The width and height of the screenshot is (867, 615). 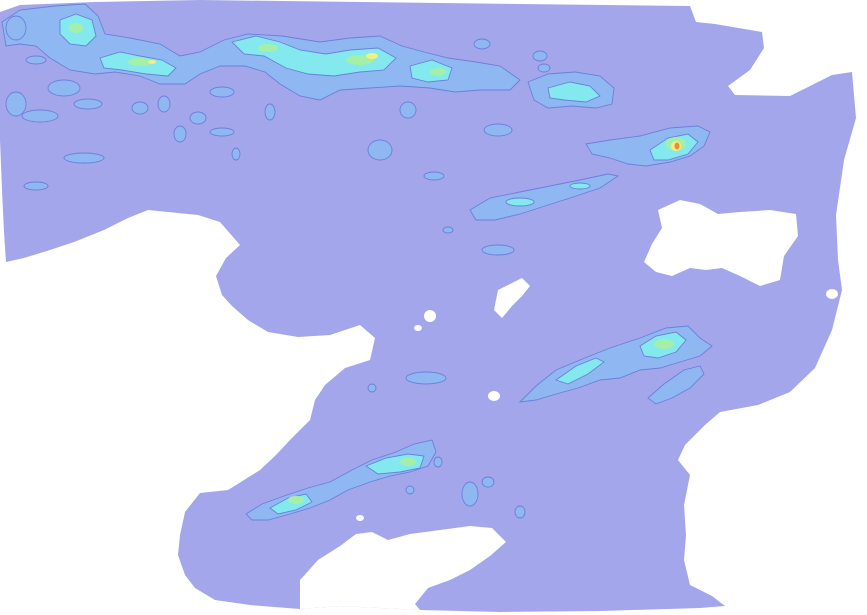 I want to click on no-data-region-central, so click(x=512, y=298).